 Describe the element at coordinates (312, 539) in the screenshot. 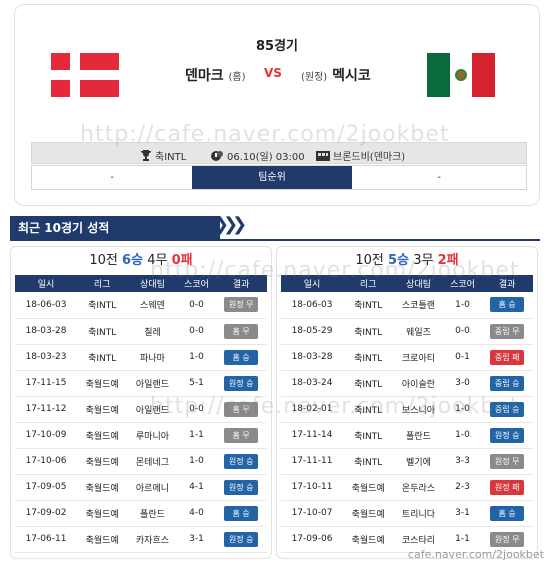

I see `cell-date: 17-09-06` at that location.